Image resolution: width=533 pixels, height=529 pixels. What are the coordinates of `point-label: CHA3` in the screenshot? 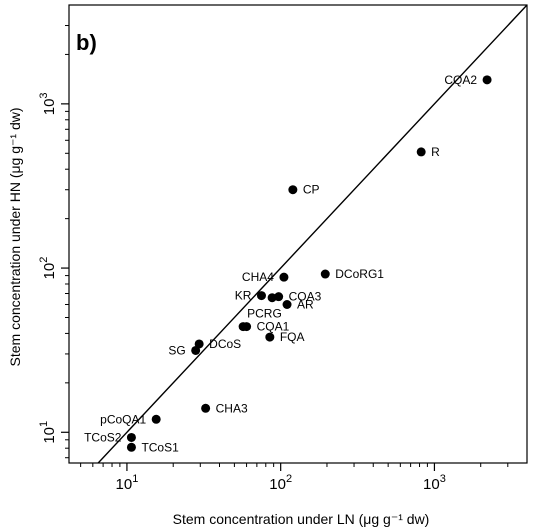 It's located at (232, 408).